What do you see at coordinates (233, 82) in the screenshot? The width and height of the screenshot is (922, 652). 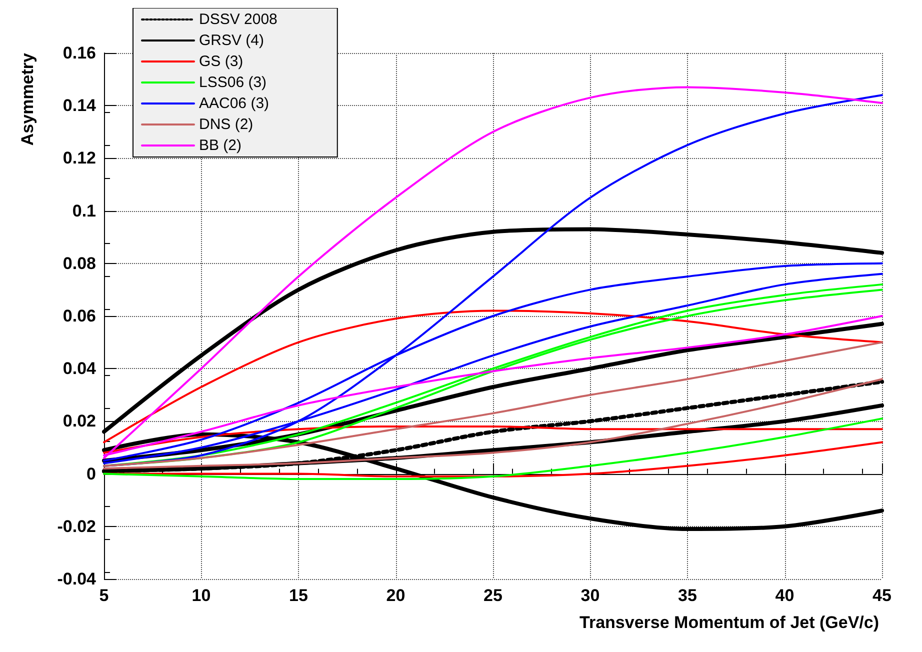 I see `legend-label: LSS06 (3)` at bounding box center [233, 82].